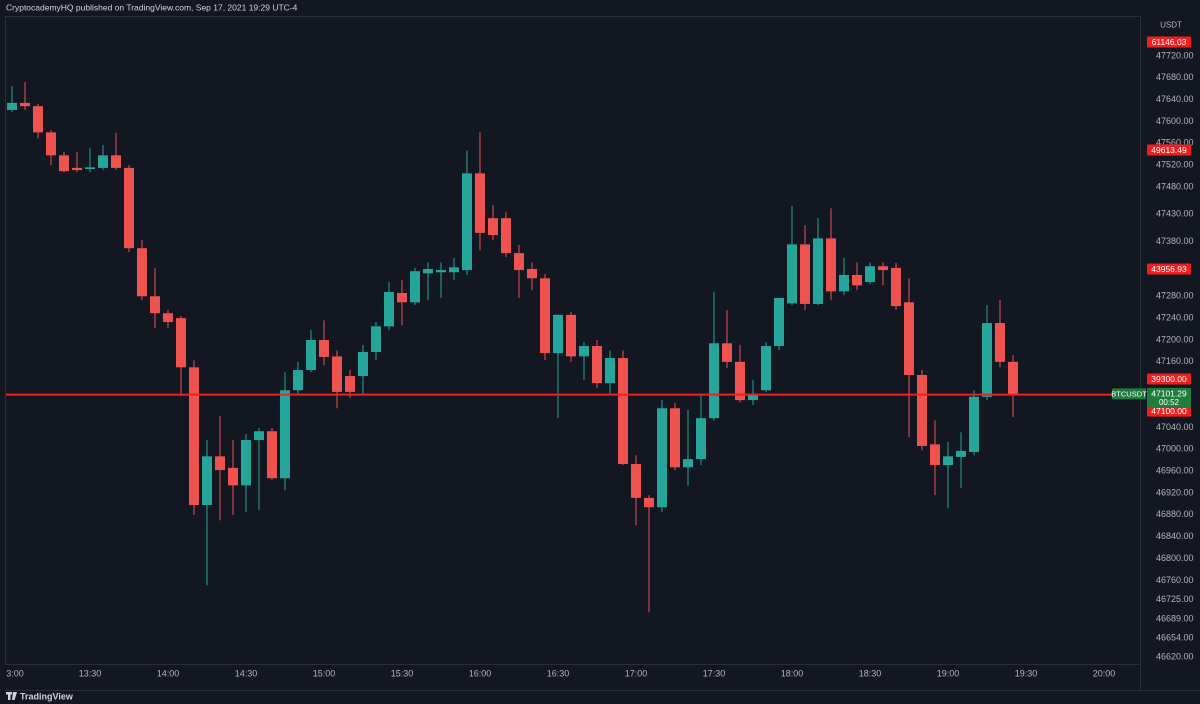 The width and height of the screenshot is (1200, 704). Describe the element at coordinates (1175, 121) in the screenshot. I see `y-tick-label: 47600.00` at that location.